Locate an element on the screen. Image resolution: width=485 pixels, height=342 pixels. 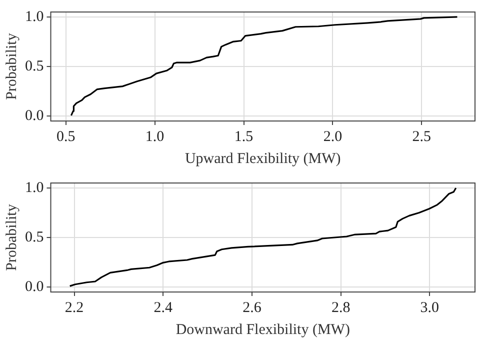
x-tick-label: 2.6 is located at coordinates (252, 308).